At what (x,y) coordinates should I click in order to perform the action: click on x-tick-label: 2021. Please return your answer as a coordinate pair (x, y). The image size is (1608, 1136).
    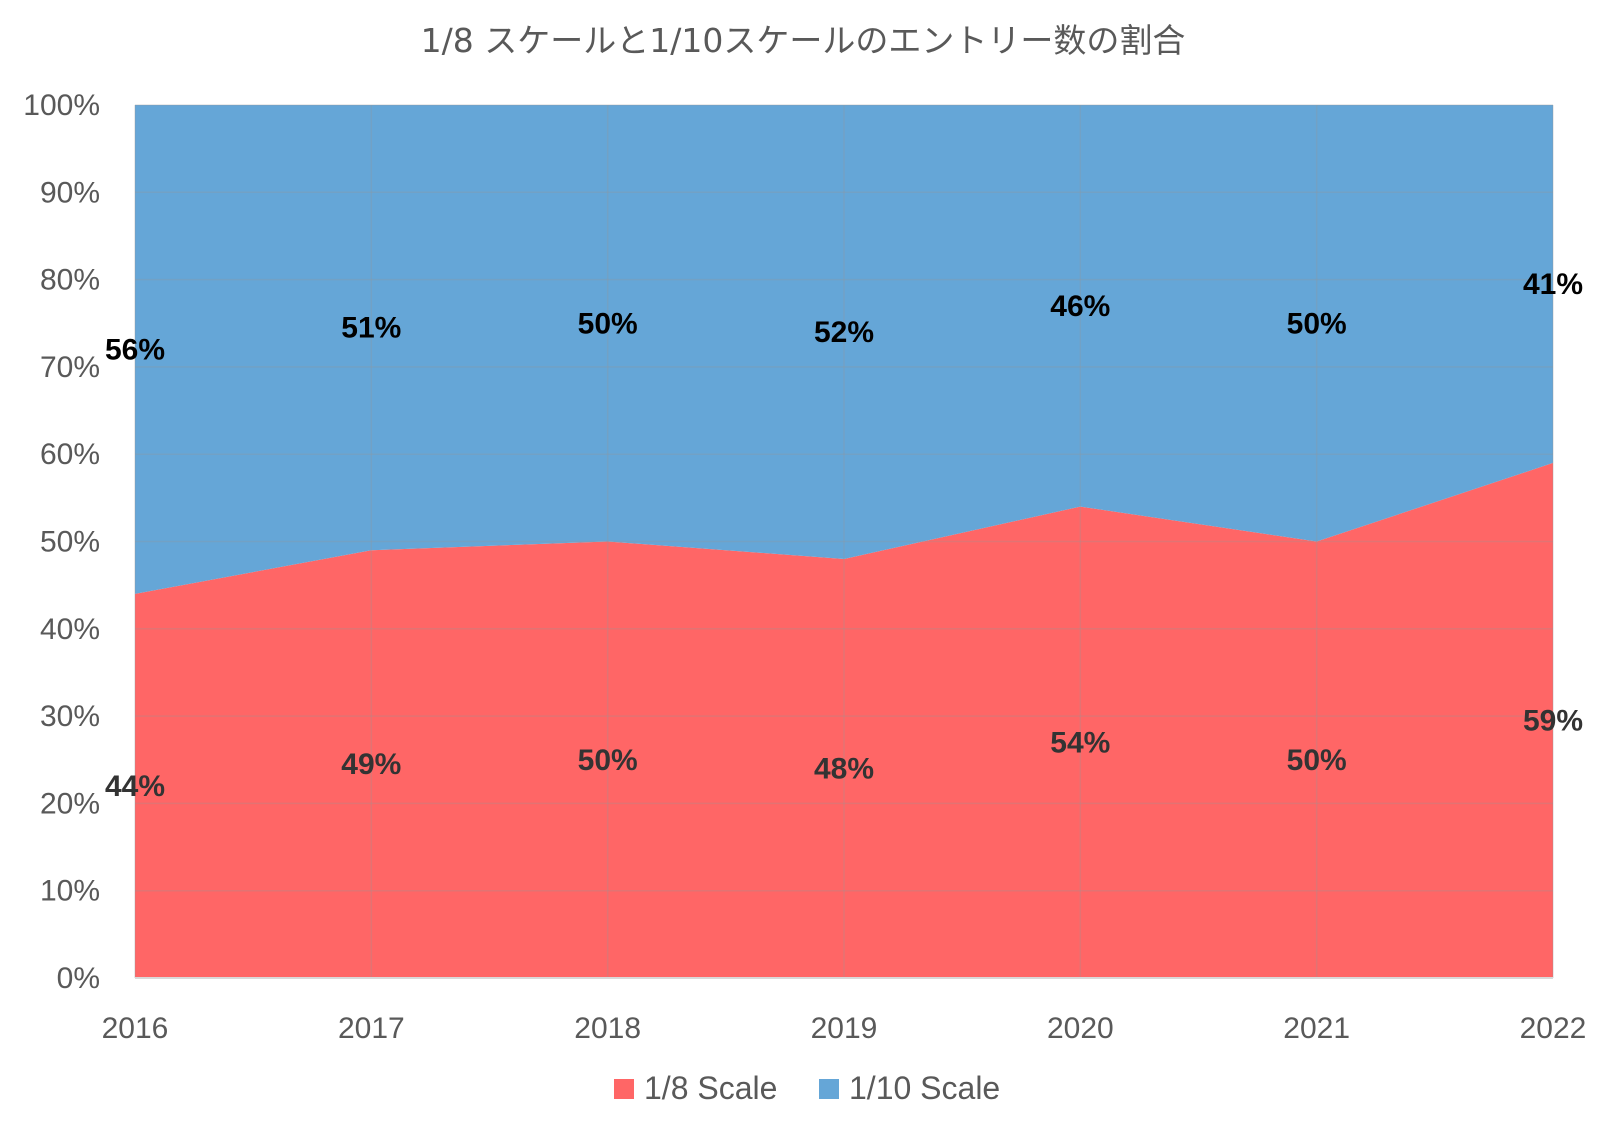
    Looking at the image, I should click on (1316, 1028).